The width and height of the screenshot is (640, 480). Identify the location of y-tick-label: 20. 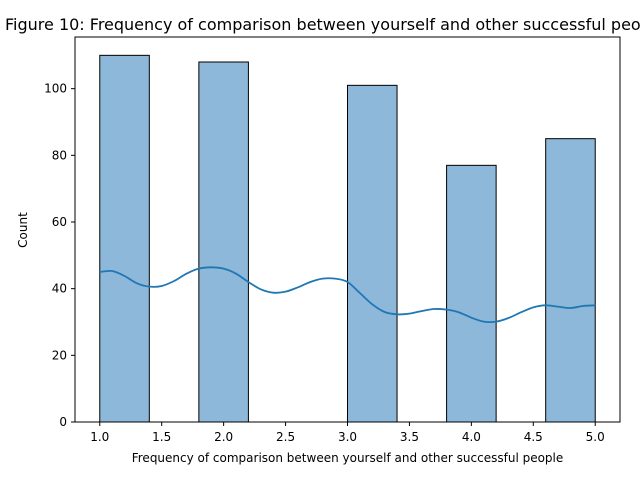
(59, 355).